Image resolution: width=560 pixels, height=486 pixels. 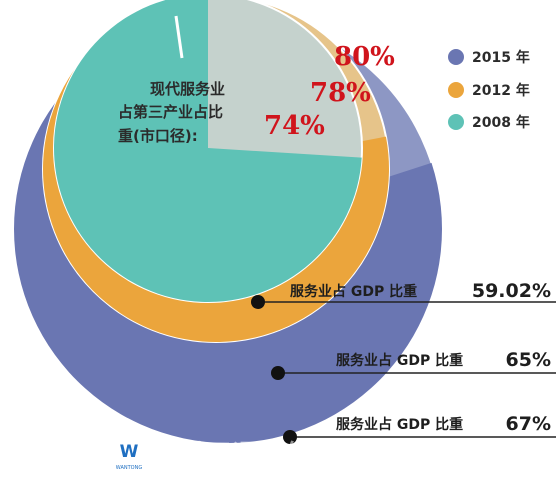 I want to click on legend-item-2008: 2008 年, so click(x=489, y=122).